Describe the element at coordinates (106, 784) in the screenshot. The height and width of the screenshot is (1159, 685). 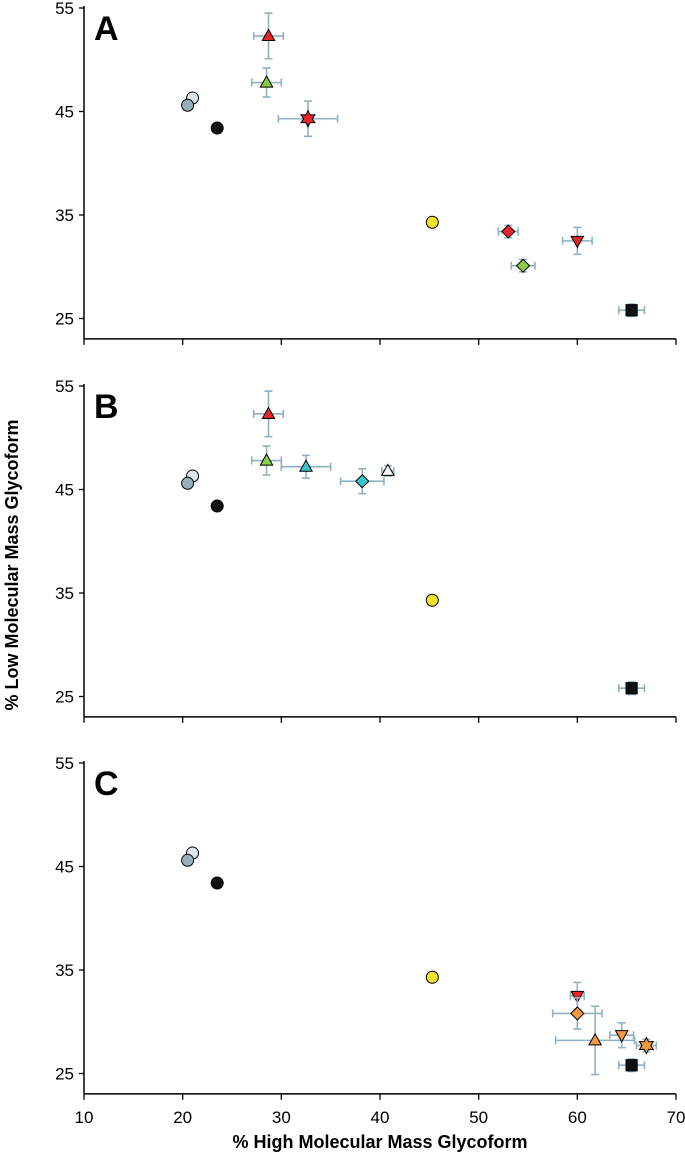
I see `panel-label: C` at that location.